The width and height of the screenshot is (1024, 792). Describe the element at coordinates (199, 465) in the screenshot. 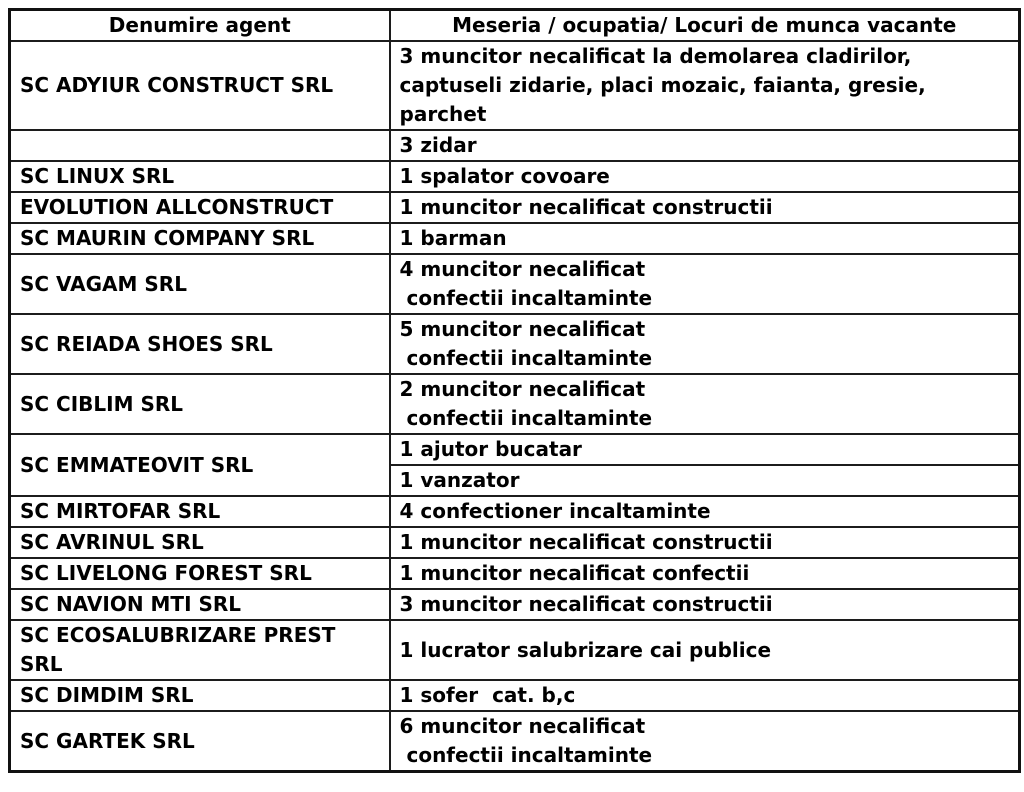

I see `agent-cell: SC EMMATEOVIT SRL` at that location.